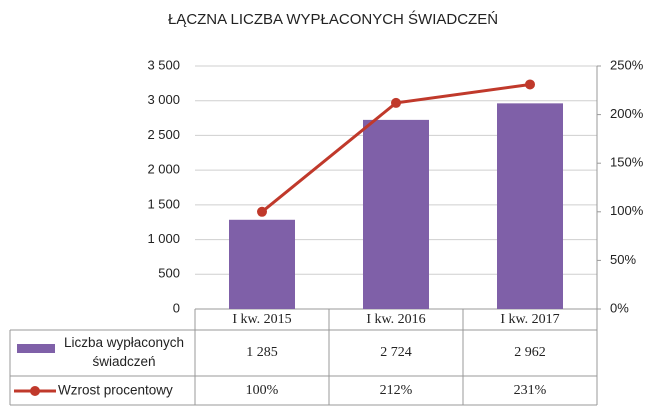 The image size is (651, 406). I want to click on y2-tick-label: 200%, so click(627, 113).